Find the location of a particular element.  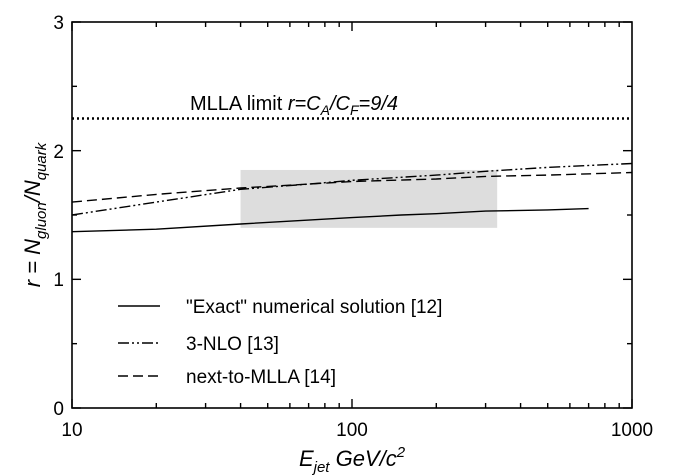

mlla-limit-label: MLLA limit r=CA/CF=9/4 is located at coordinates (294, 105).